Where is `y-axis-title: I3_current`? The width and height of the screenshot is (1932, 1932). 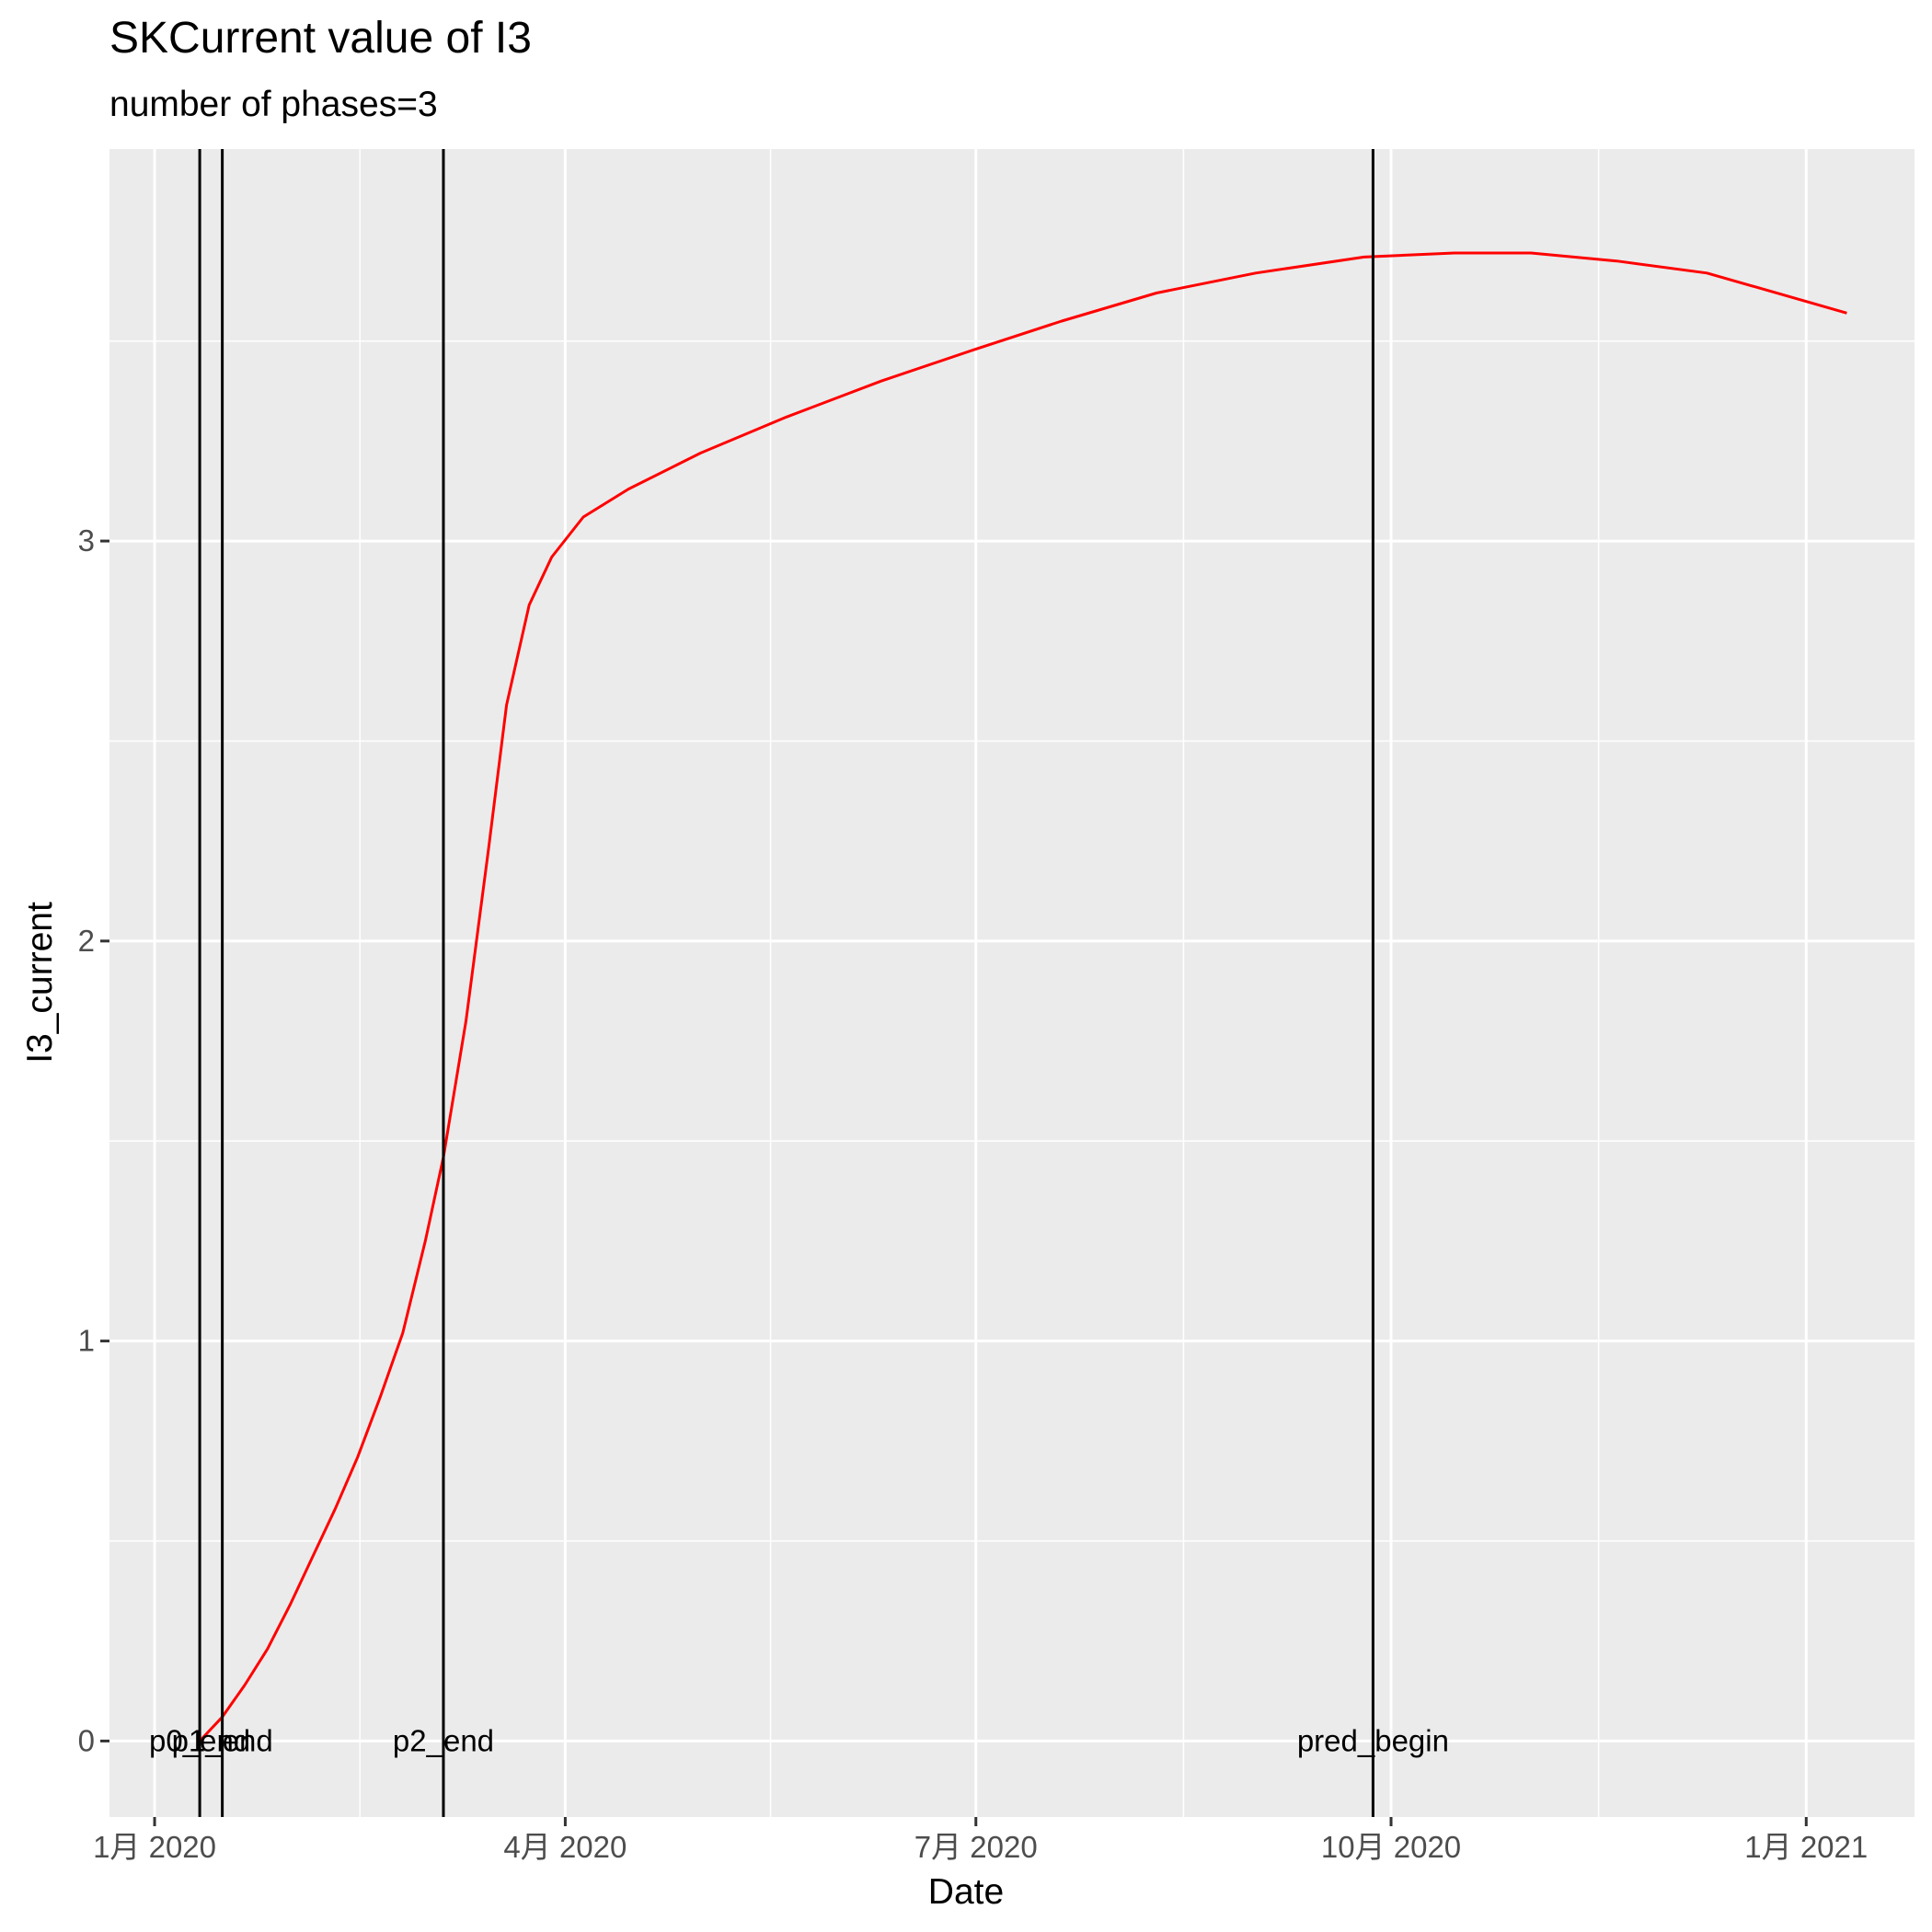 y-axis-title: I3_current is located at coordinates (40, 983).